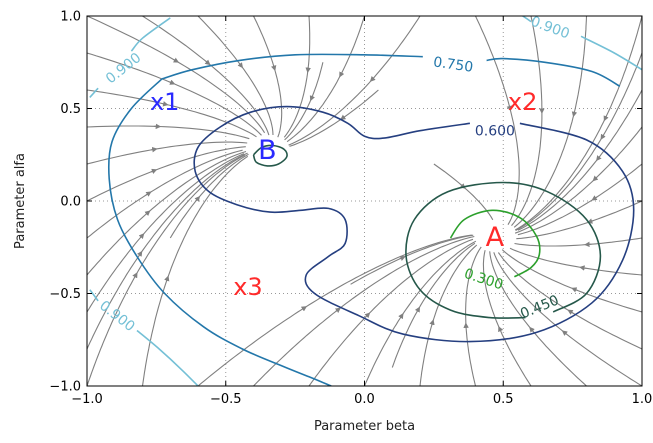 The height and width of the screenshot is (443, 653). I want to click on y-tick-label: −0.5, so click(65, 294).